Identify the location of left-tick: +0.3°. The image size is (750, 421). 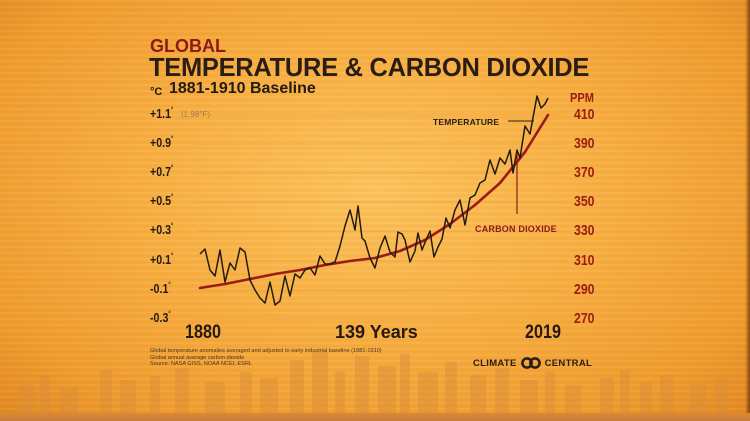
(162, 229).